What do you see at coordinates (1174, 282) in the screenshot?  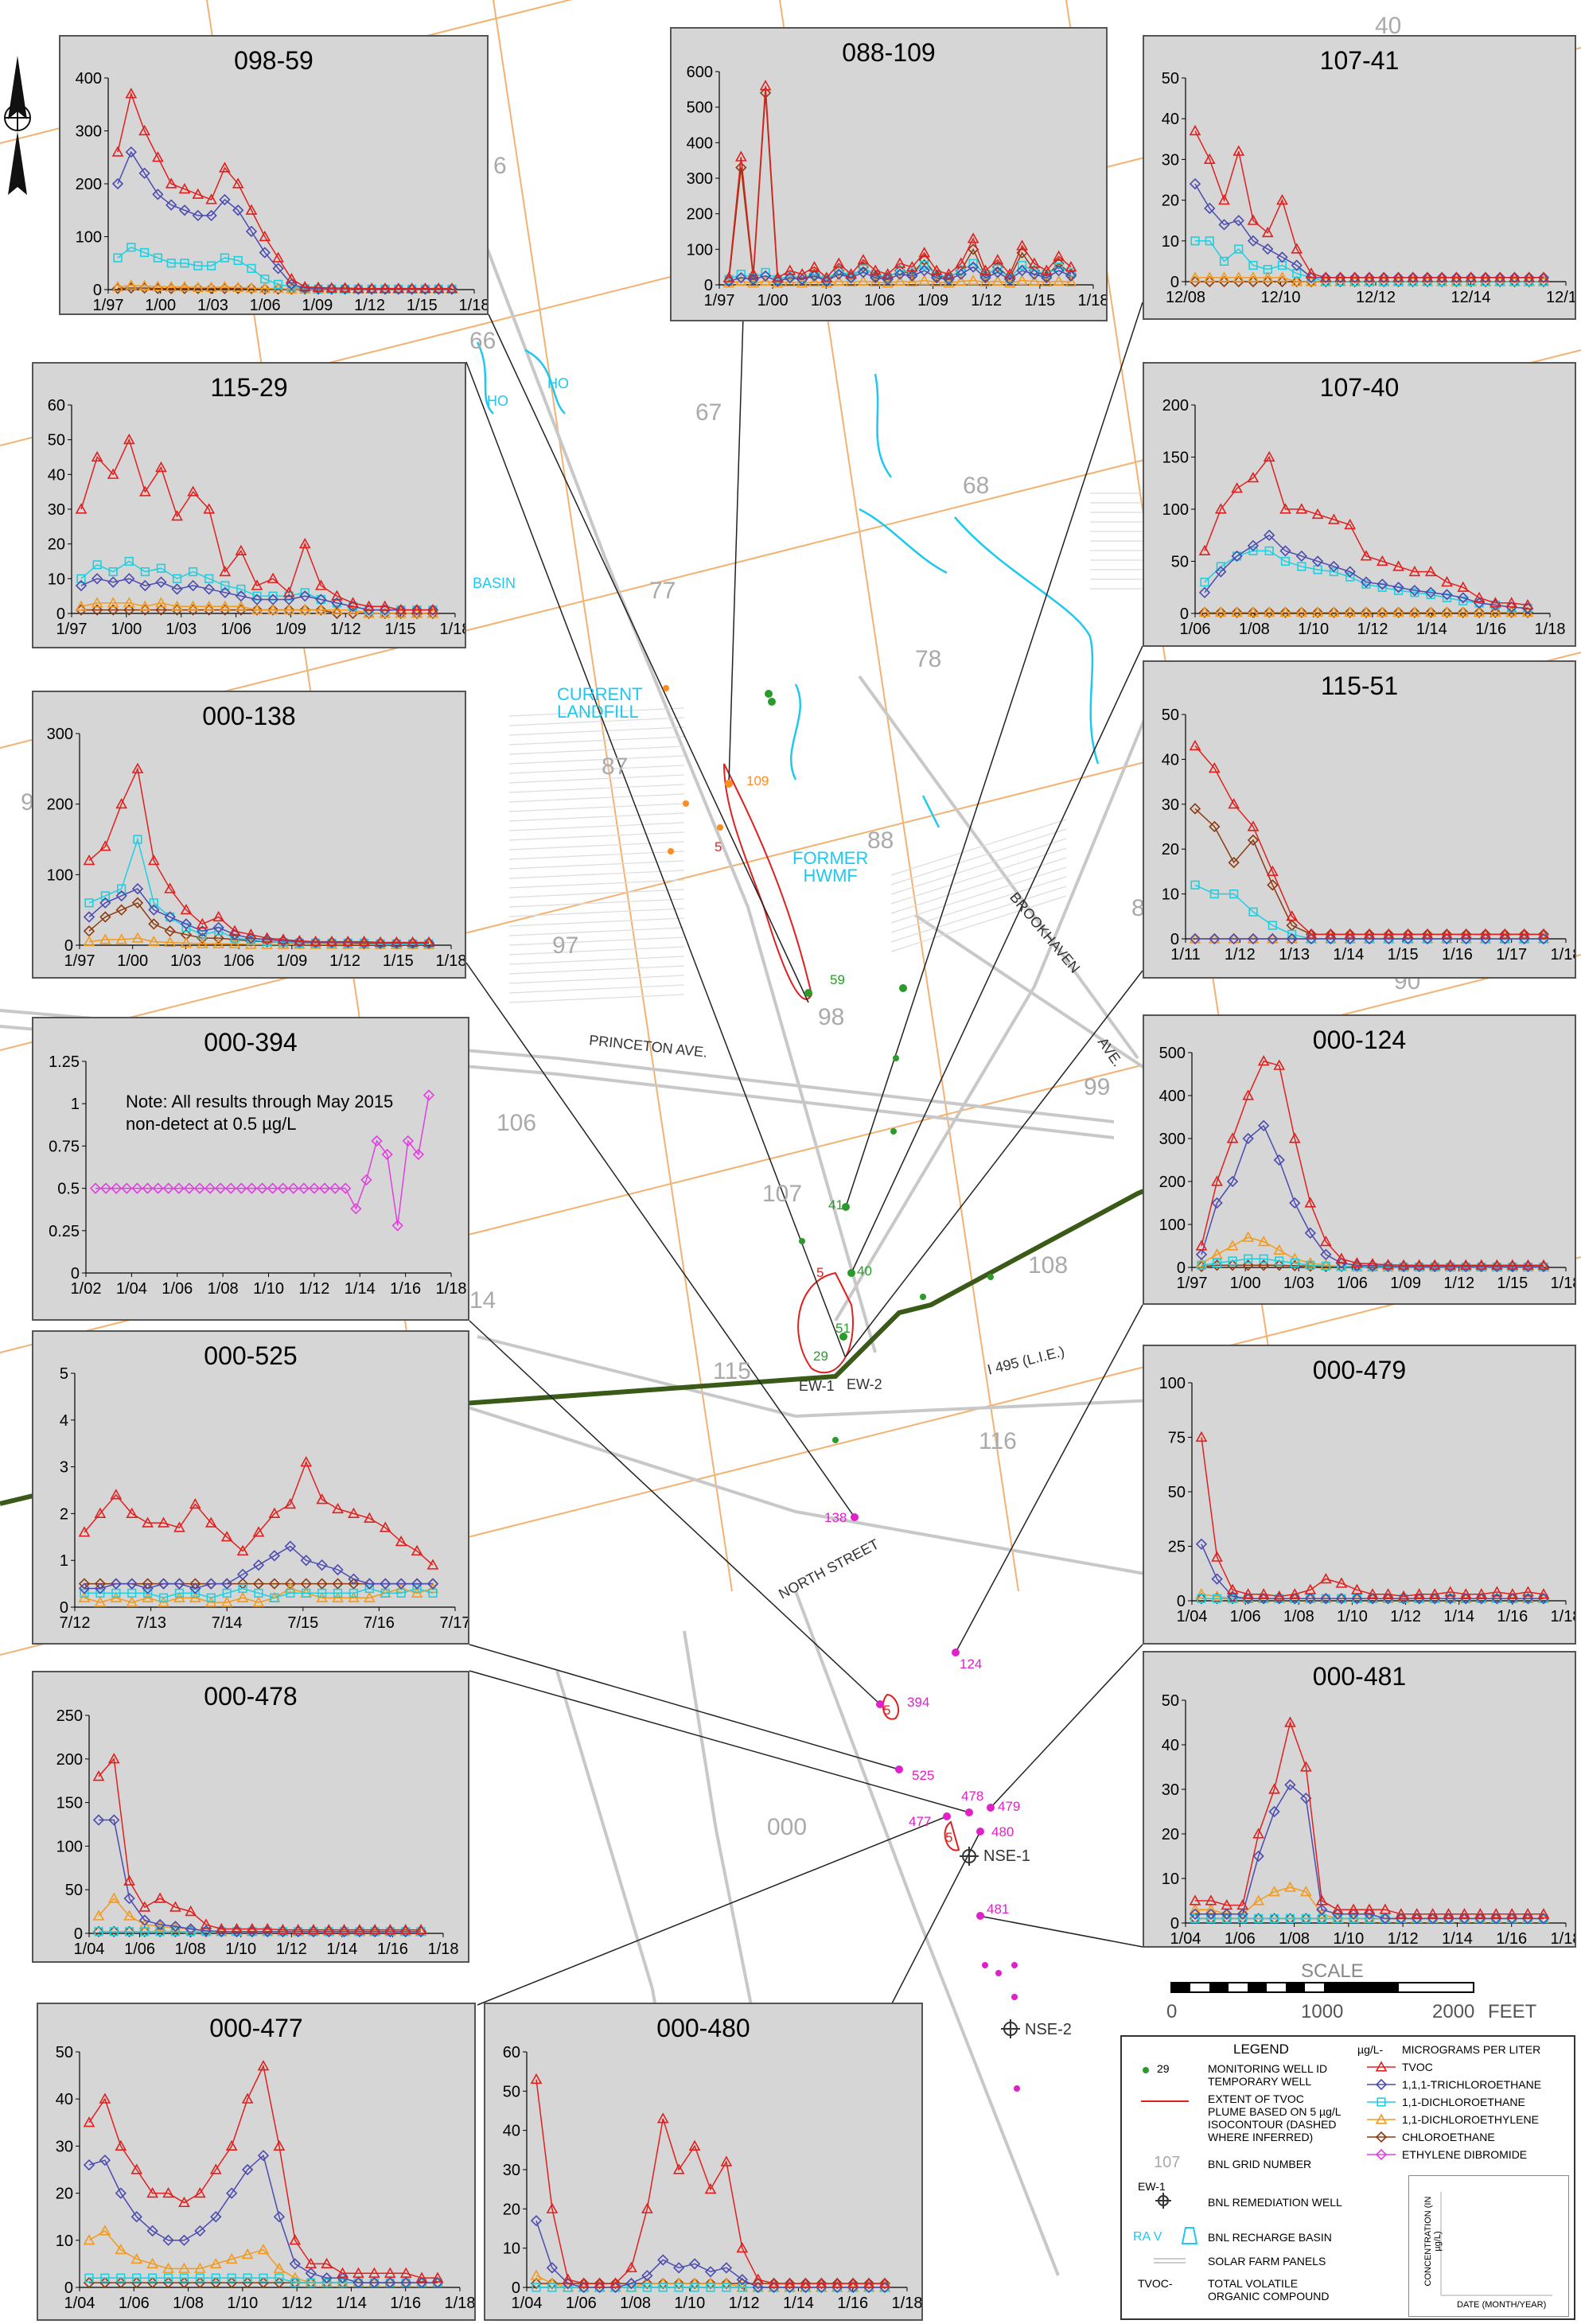 I see `y-tick-label: 0` at bounding box center [1174, 282].